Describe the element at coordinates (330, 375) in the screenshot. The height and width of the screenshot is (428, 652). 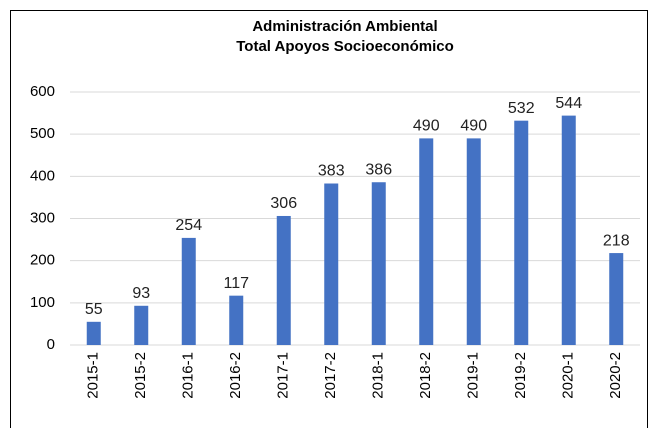
I see `x-tick-label: 2017-2` at that location.